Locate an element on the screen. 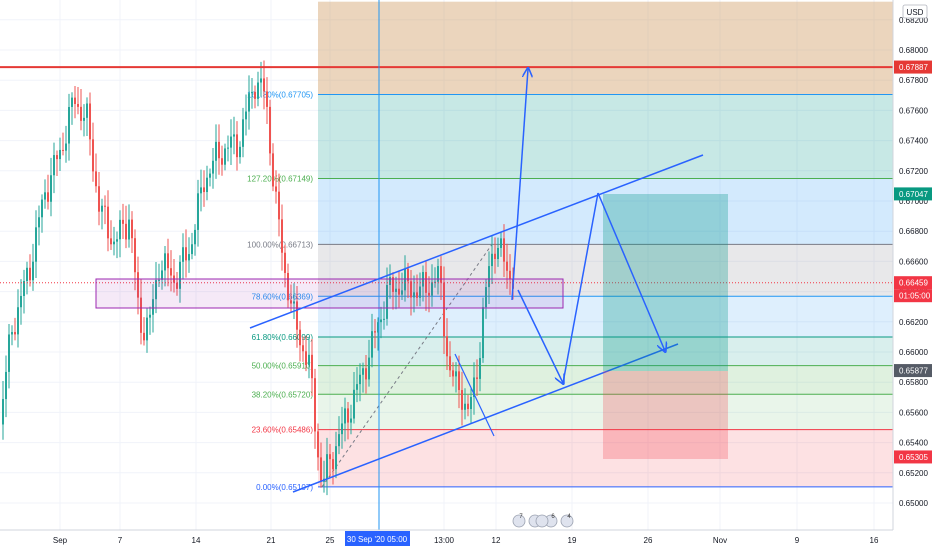 The image size is (932, 555). price-badge: 0.67047 is located at coordinates (913, 194).